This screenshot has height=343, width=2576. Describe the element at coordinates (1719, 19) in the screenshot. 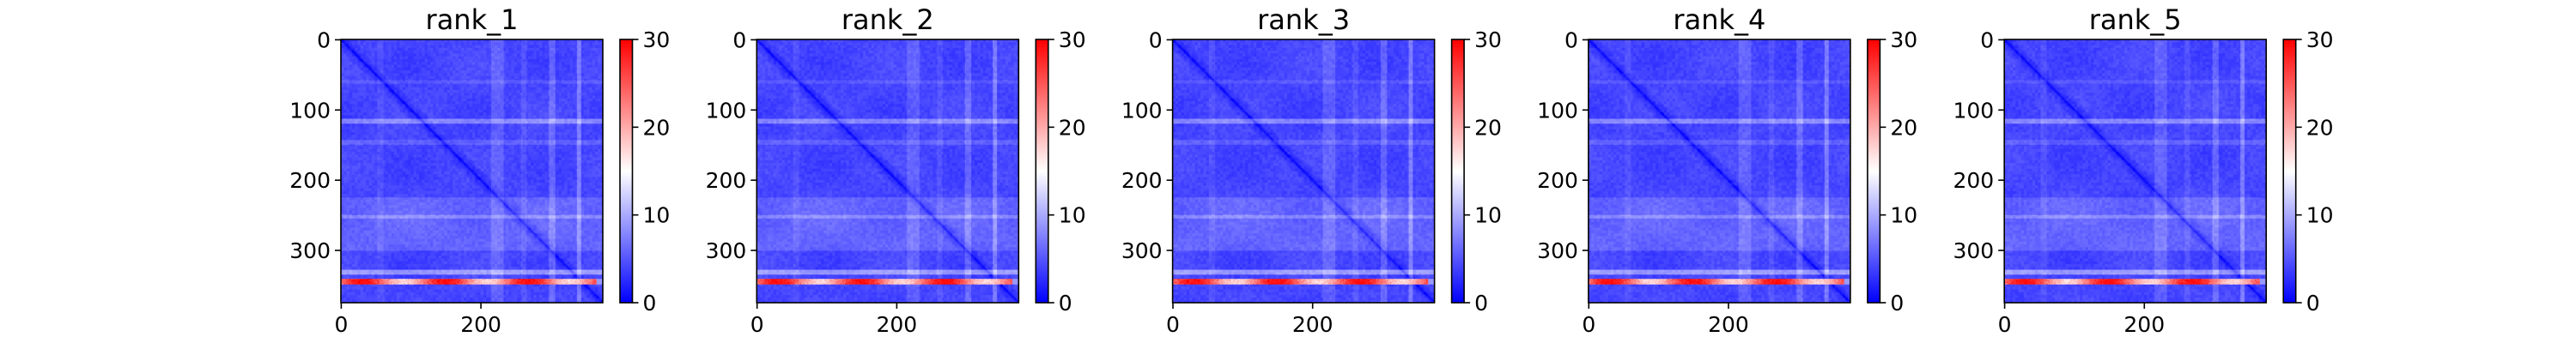

I see `chart-title: rank_4` at that location.